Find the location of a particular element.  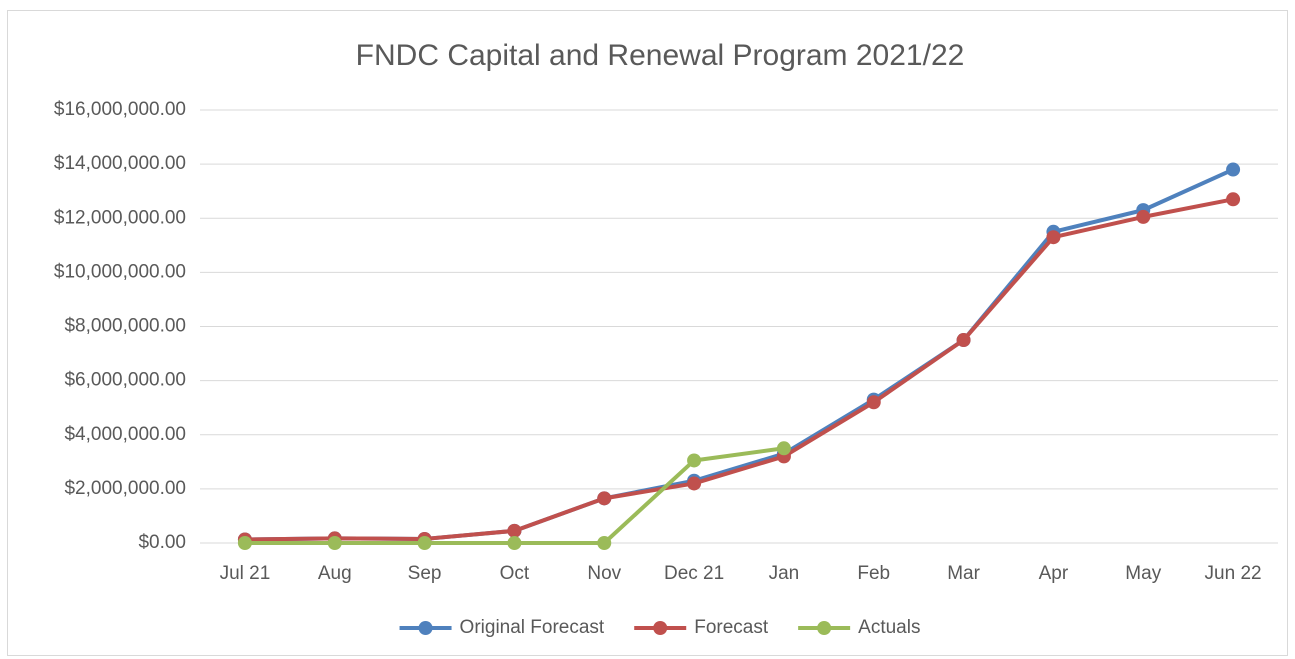

y-tick-label: $0.00 is located at coordinates (162, 542).